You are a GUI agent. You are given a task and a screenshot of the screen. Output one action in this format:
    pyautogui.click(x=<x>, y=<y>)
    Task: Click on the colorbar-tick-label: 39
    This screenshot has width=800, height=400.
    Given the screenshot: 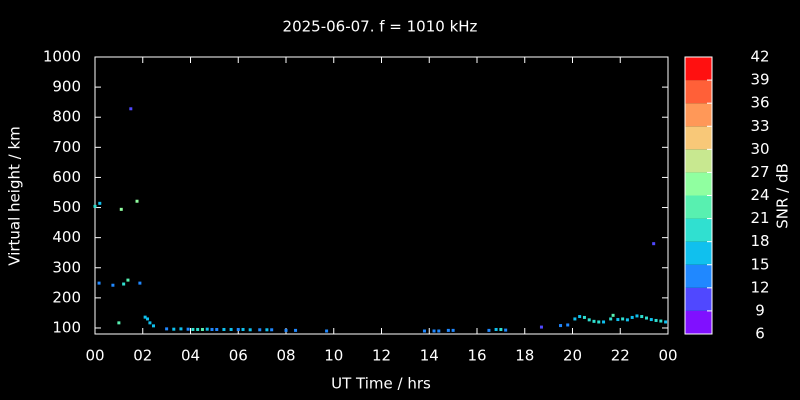 What is the action you would take?
    pyautogui.click(x=759, y=80)
    